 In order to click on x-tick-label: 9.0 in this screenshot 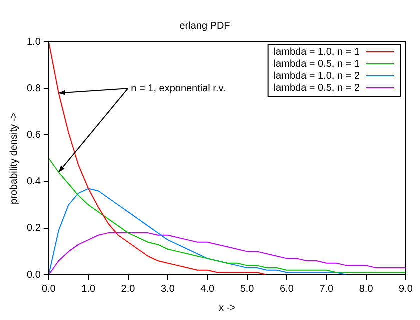, I will do `click(406, 289)`.